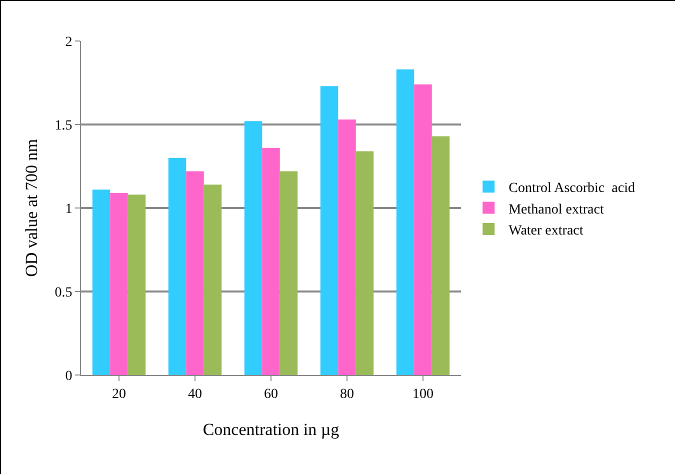 This screenshot has width=675, height=474. What do you see at coordinates (571, 188) in the screenshot?
I see `legend-label: Control Ascorbic acid` at bounding box center [571, 188].